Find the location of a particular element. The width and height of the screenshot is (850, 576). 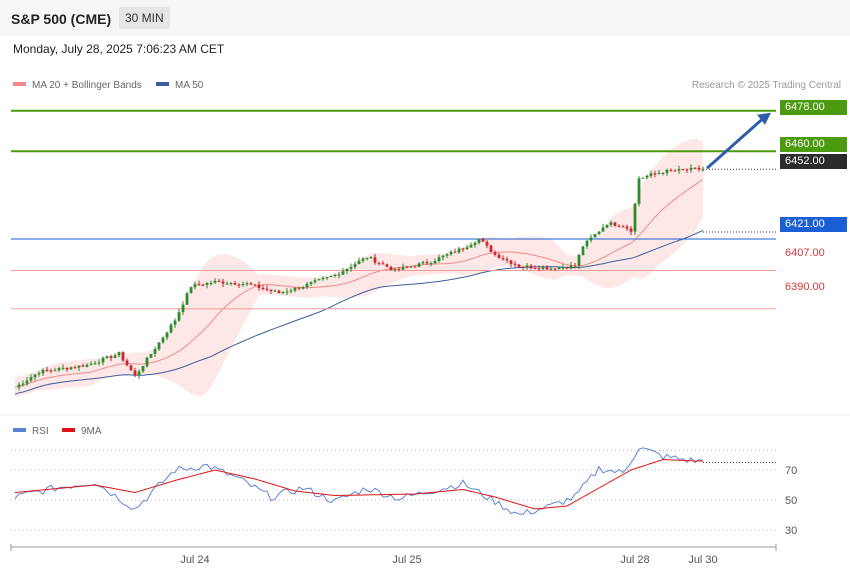

copyright: Research © 2025 Trading Central is located at coordinates (766, 85).